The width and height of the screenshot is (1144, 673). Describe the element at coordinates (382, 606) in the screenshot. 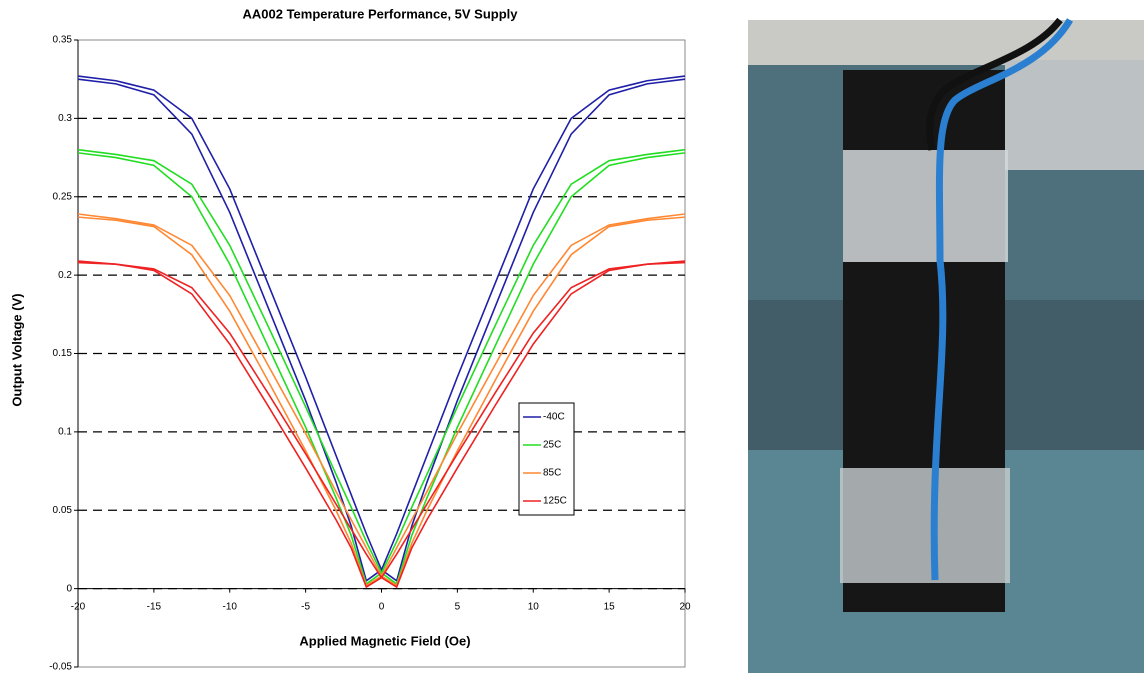

I see `x-tick-label: 0` at that location.